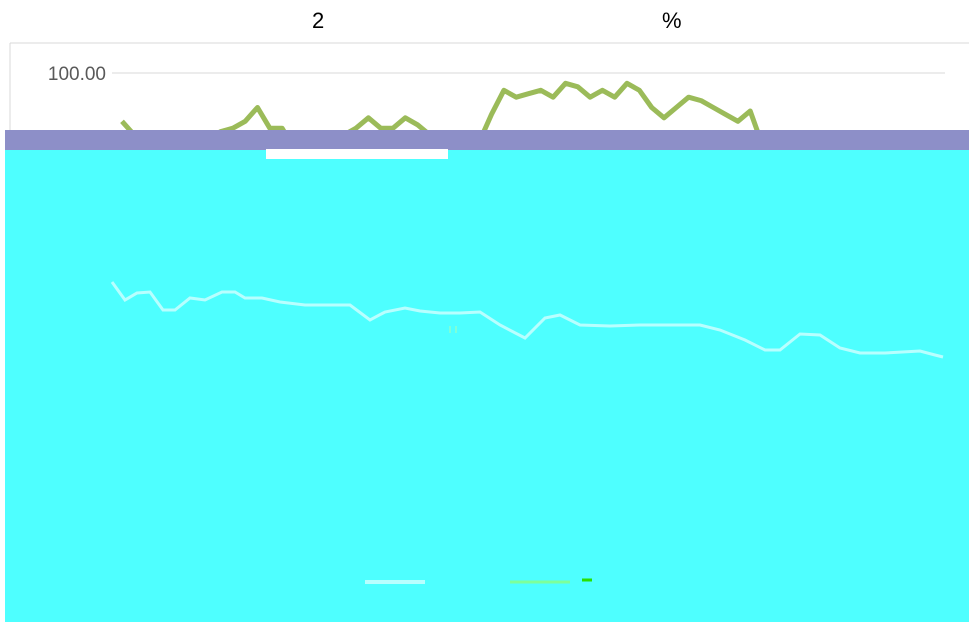 The width and height of the screenshot is (969, 622). I want to click on header-right-text: %, so click(672, 20).